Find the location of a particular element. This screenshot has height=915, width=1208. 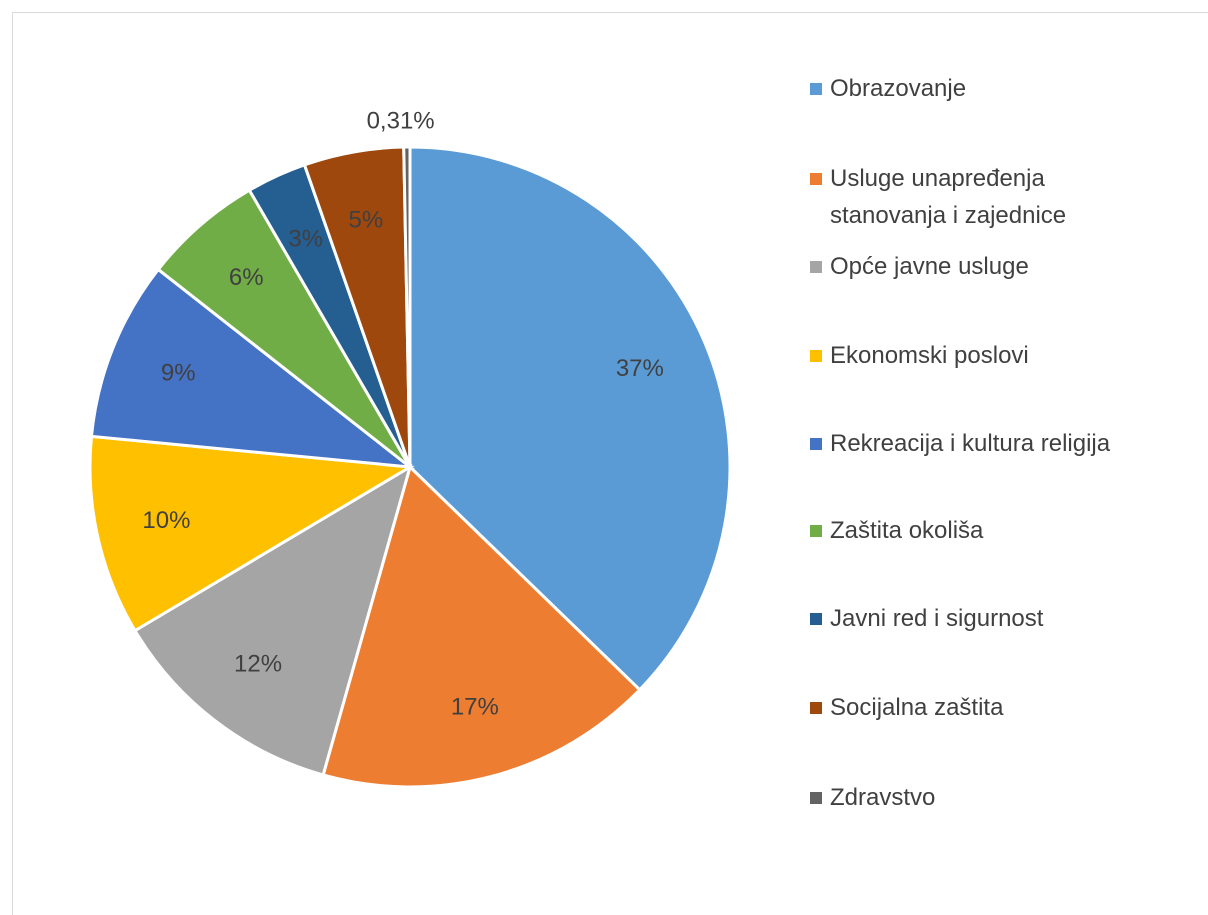

legend-item: Opće javne usluge is located at coordinates (919, 266).